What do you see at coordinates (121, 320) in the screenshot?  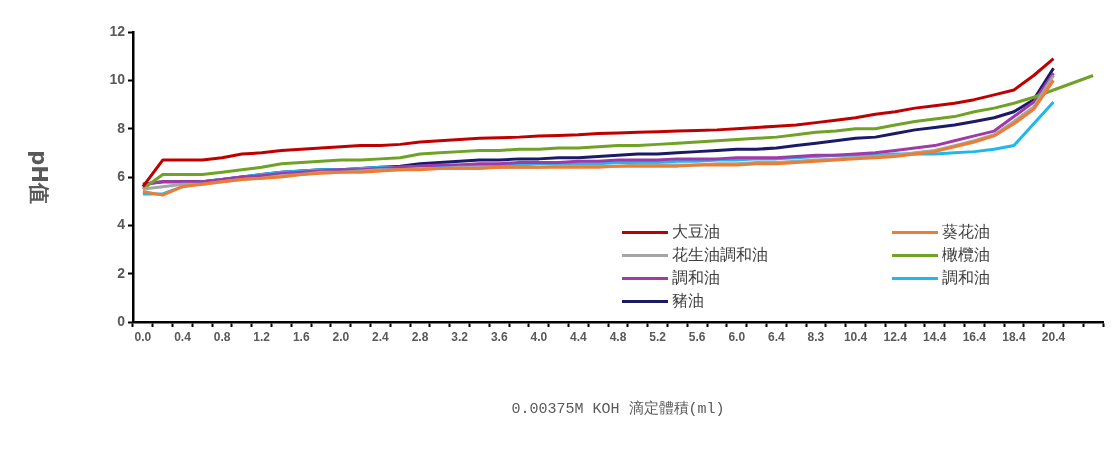 I see `y-tick-label: 0` at bounding box center [121, 320].